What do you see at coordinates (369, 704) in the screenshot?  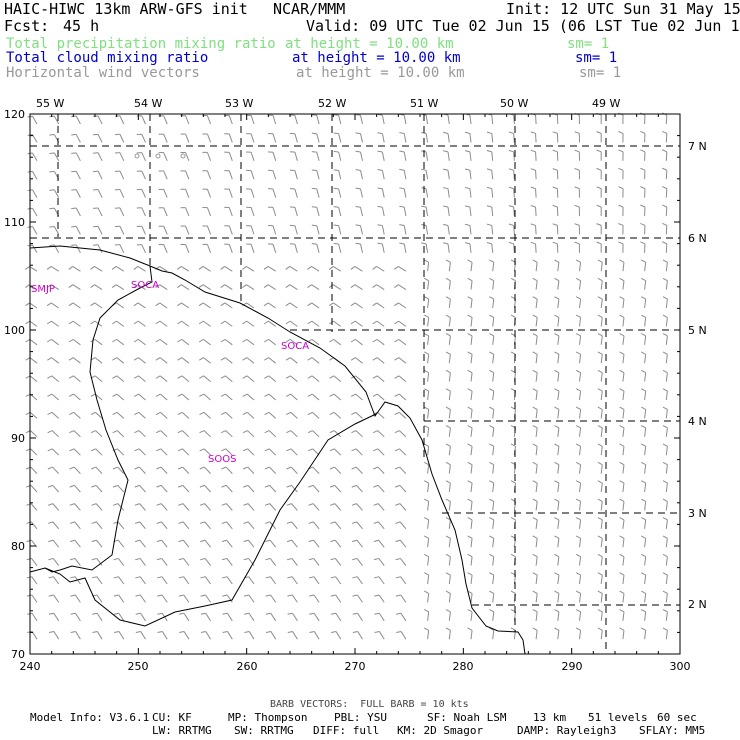 I see `barb-note: BARB VECTORS: FULL BARB = 10 kts` at bounding box center [369, 704].